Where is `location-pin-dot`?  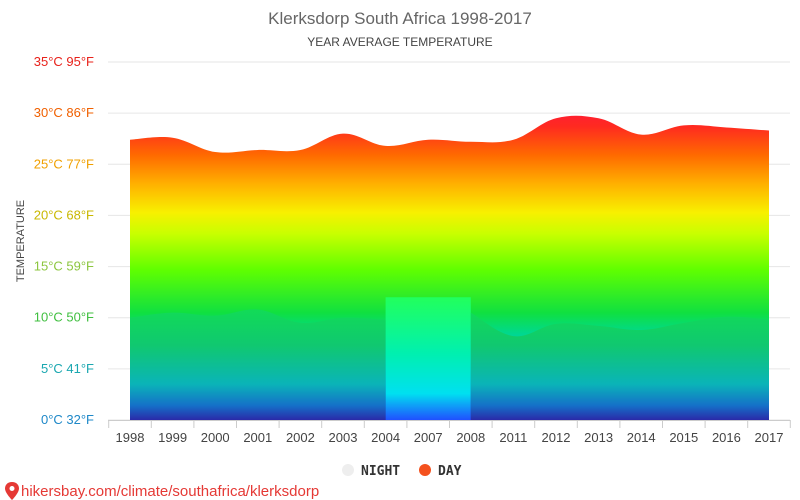
location-pin-dot is located at coordinates (12, 488).